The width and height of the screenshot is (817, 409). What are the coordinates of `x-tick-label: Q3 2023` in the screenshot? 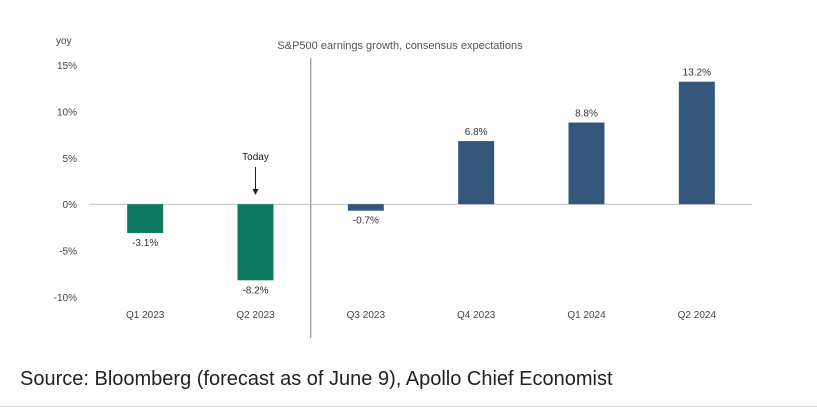 It's located at (366, 315).